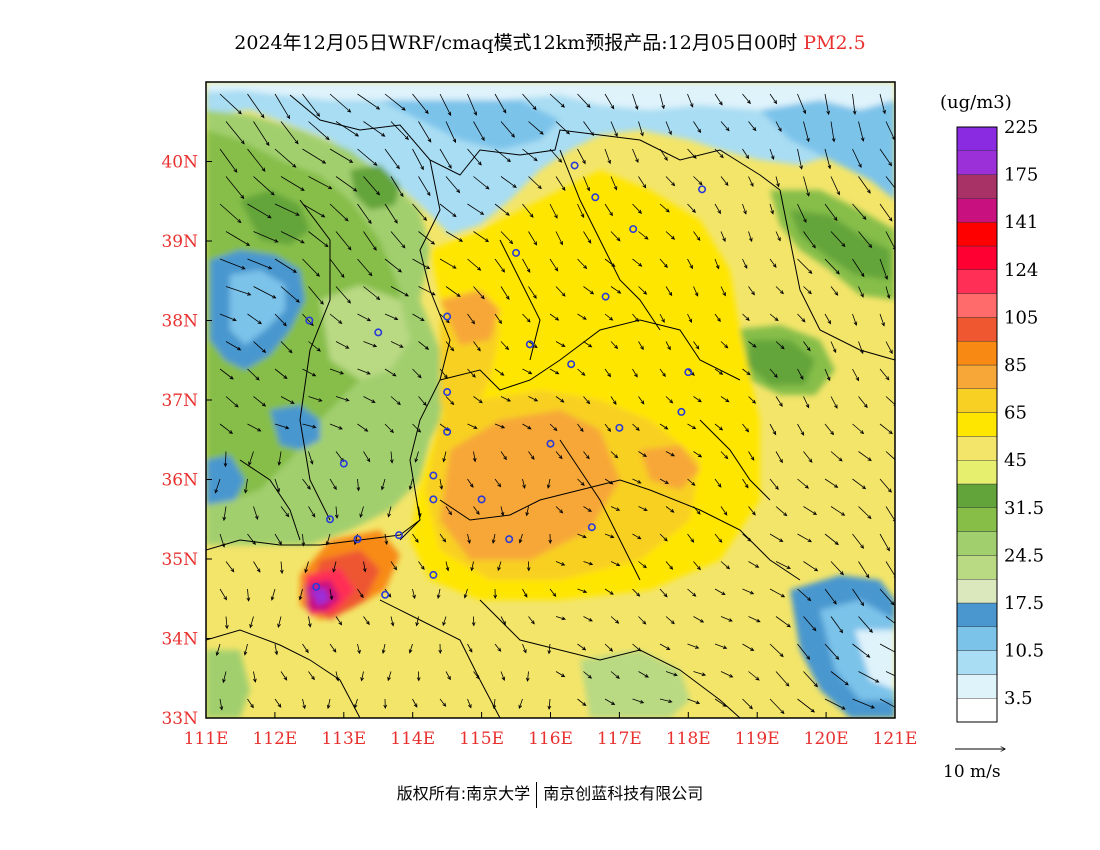 The width and height of the screenshot is (1100, 850). Describe the element at coordinates (516, 43) in the screenshot. I see `title-main: 2024年12月05日WRF/cmaq模式12km预报产品:12月05日00时` at that location.